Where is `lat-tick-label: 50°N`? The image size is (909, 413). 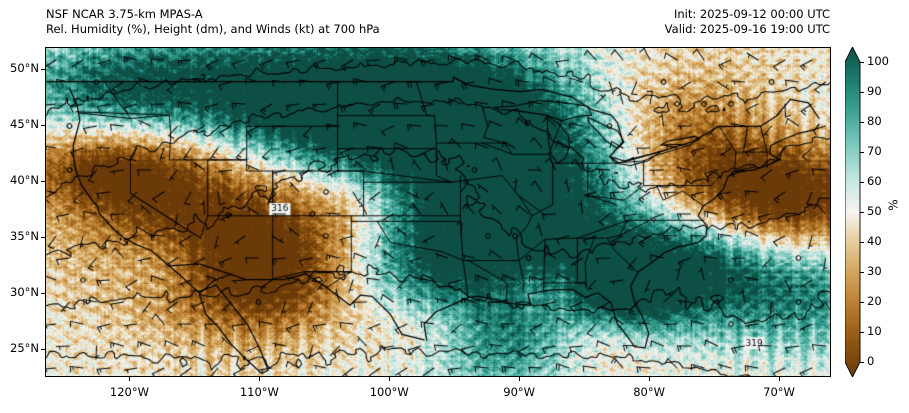 lat-tick-label: 50°N is located at coordinates (24, 68).